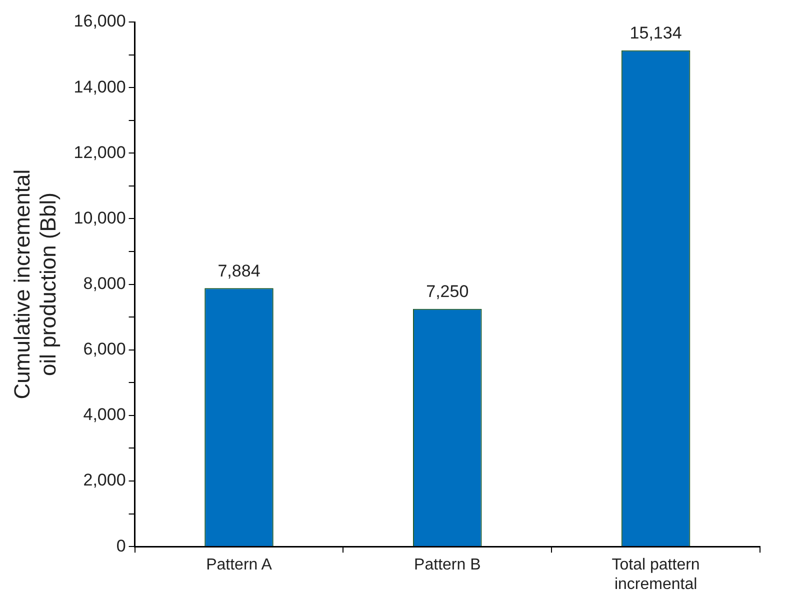  I want to click on y-tick-label: 0, so click(121, 546).